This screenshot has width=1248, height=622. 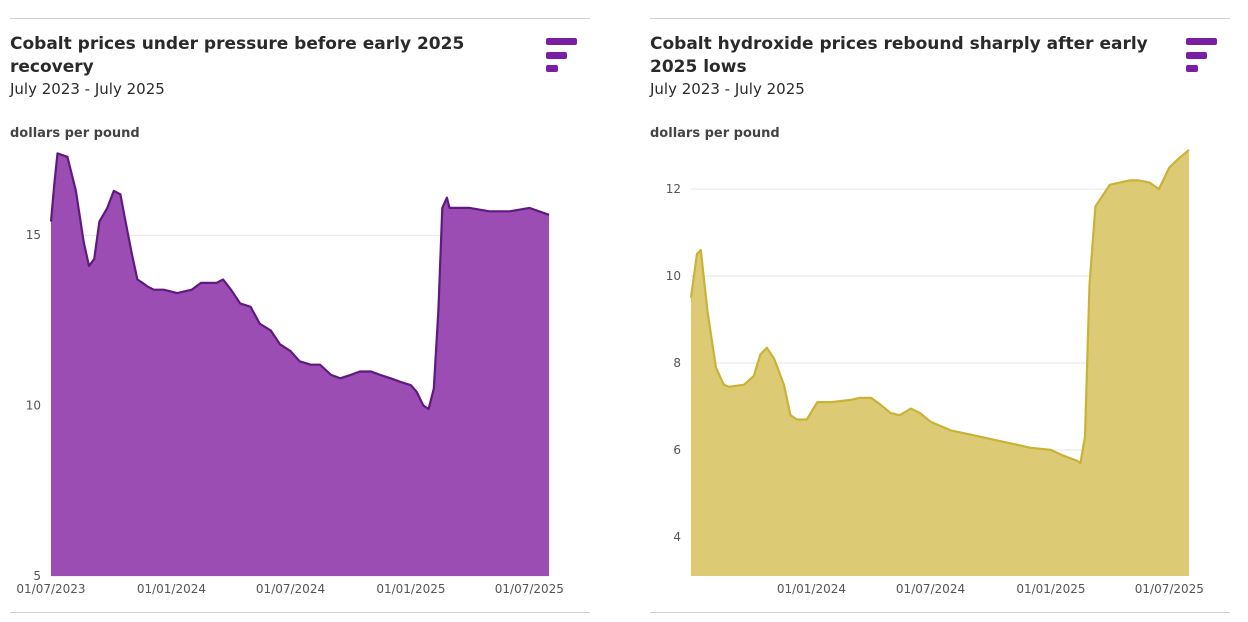 What do you see at coordinates (37, 576) in the screenshot?
I see `y-tick-label: 5` at bounding box center [37, 576].